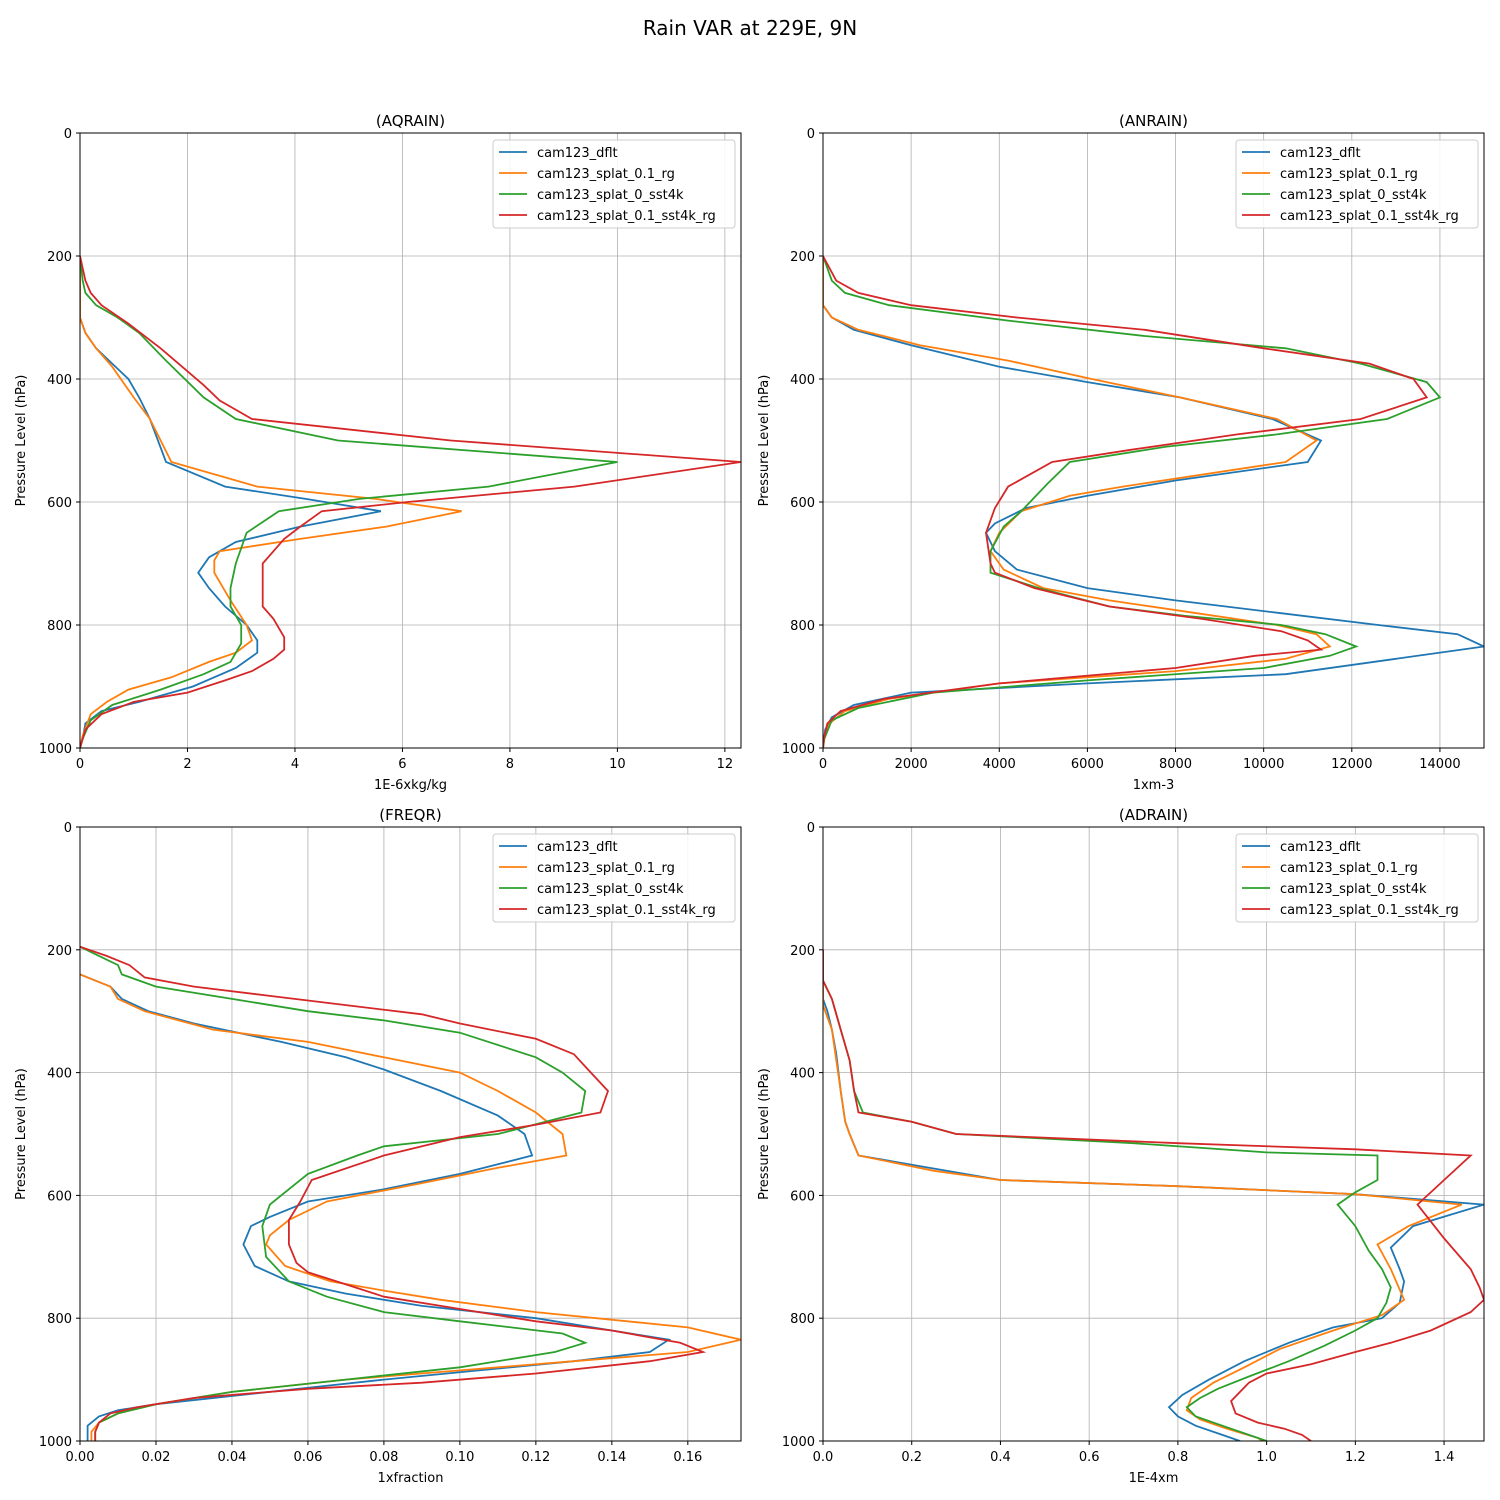 This screenshot has height=1500, width=1500. I want to click on x-tick-label: 4000, so click(999, 764).